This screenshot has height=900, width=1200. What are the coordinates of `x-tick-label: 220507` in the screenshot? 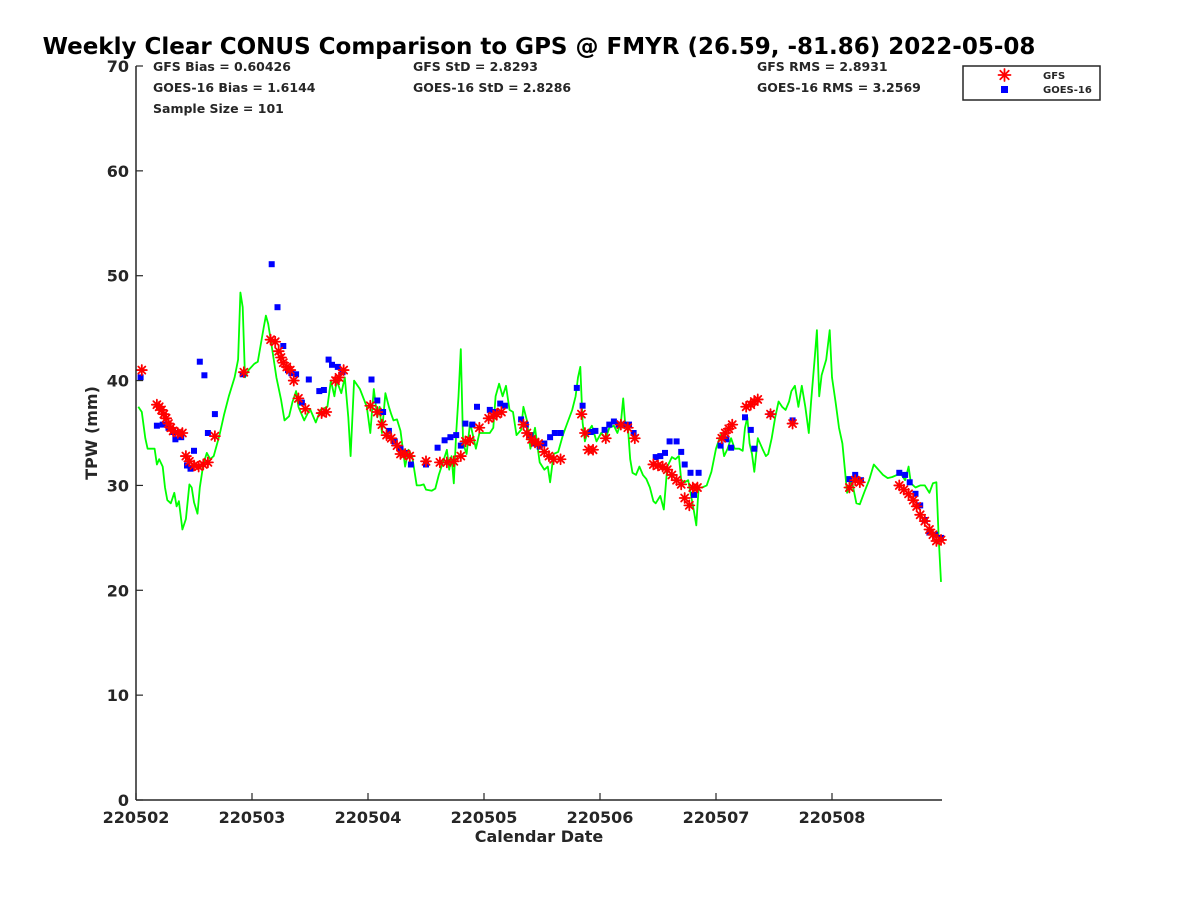 It's located at (716, 817).